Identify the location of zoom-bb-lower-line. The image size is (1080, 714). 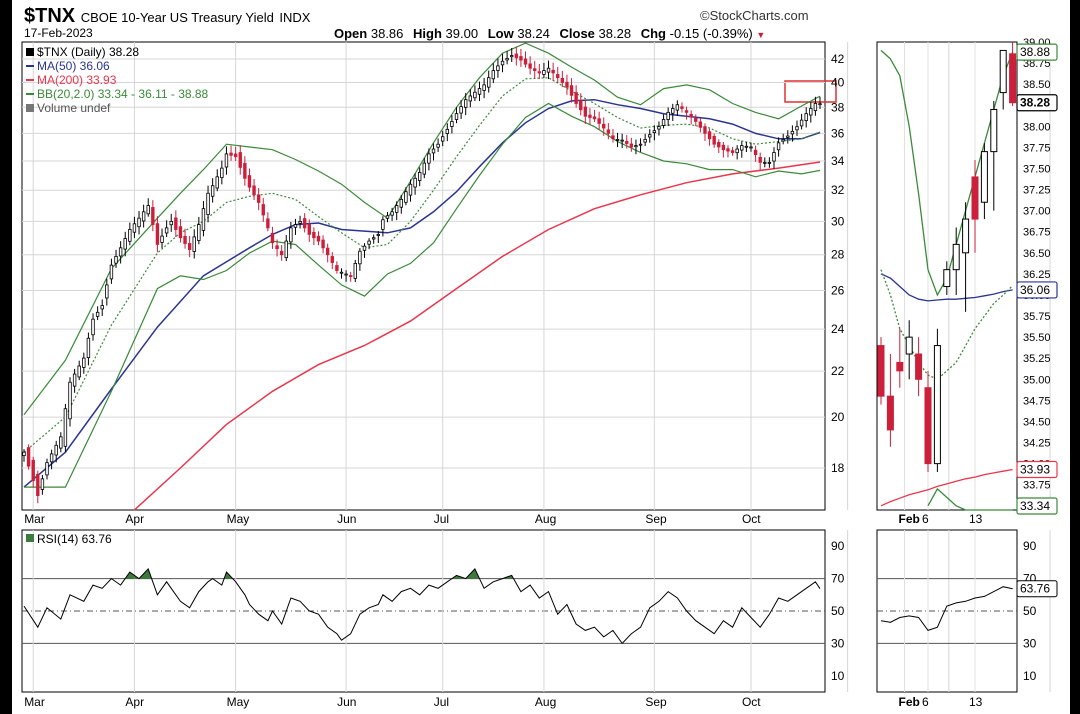
(970, 499).